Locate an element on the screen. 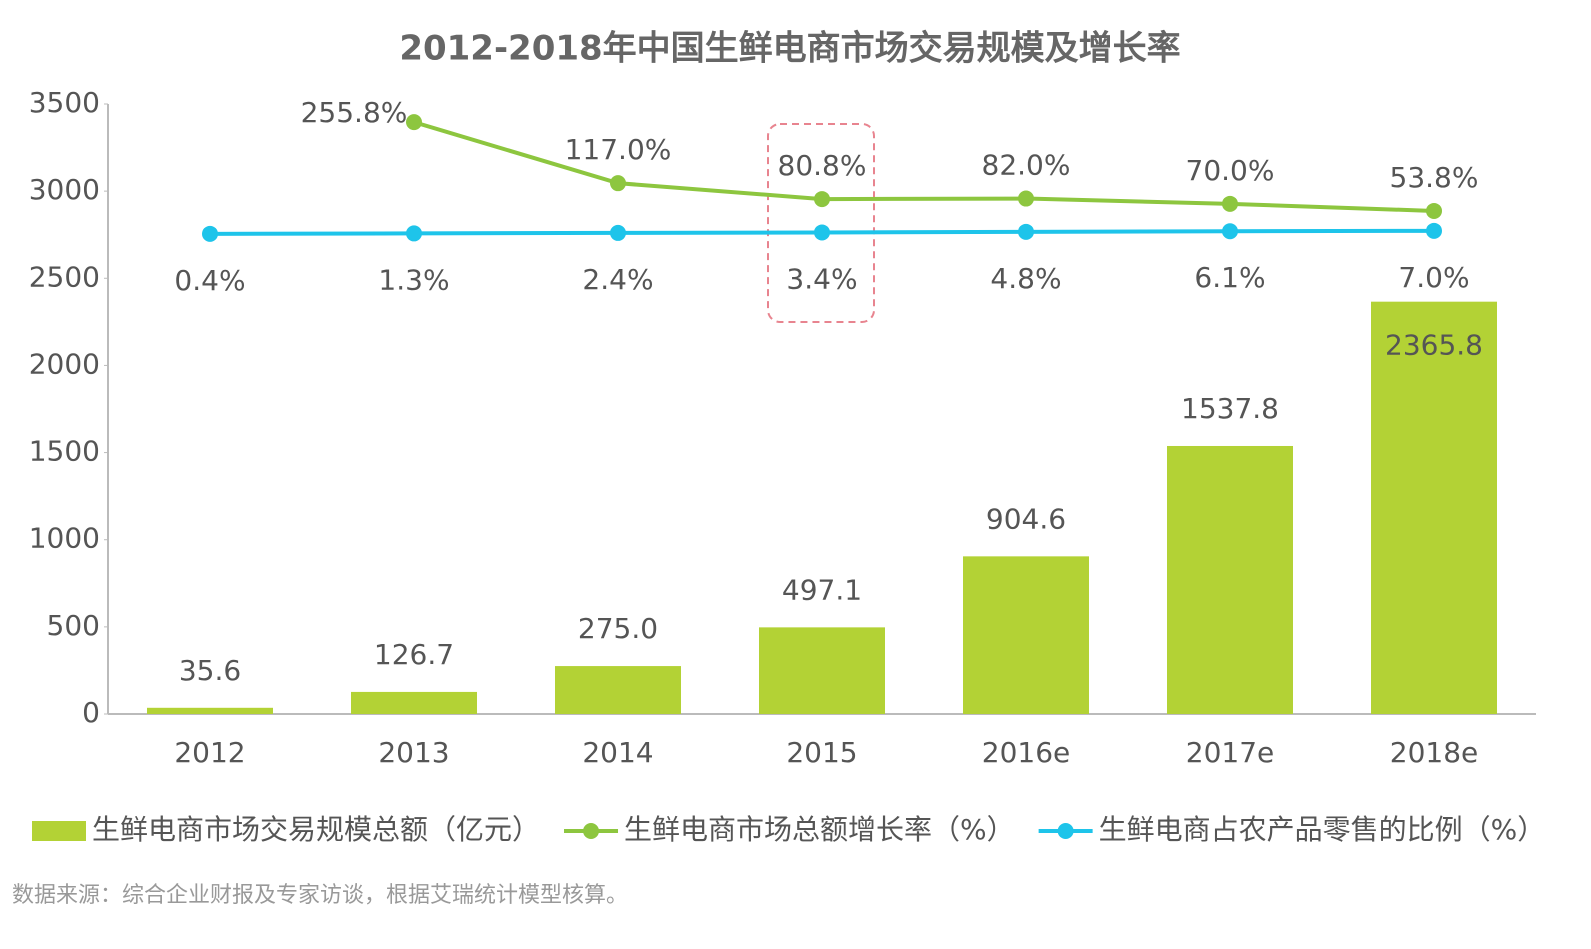 The width and height of the screenshot is (1591, 949). y-tick-label: 3000 is located at coordinates (64, 189).